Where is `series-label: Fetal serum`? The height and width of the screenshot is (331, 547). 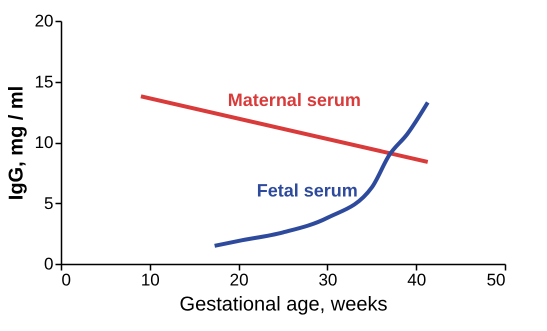
series-label: Fetal serum is located at coordinates (307, 190).